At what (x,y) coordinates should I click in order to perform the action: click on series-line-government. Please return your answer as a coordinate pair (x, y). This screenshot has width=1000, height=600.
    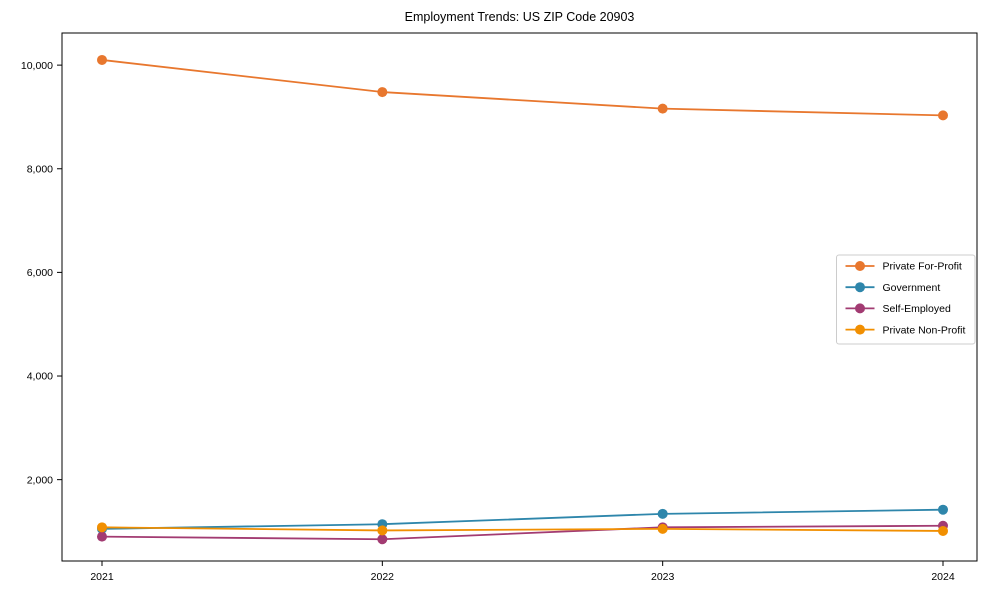
    Looking at the image, I should click on (522, 519).